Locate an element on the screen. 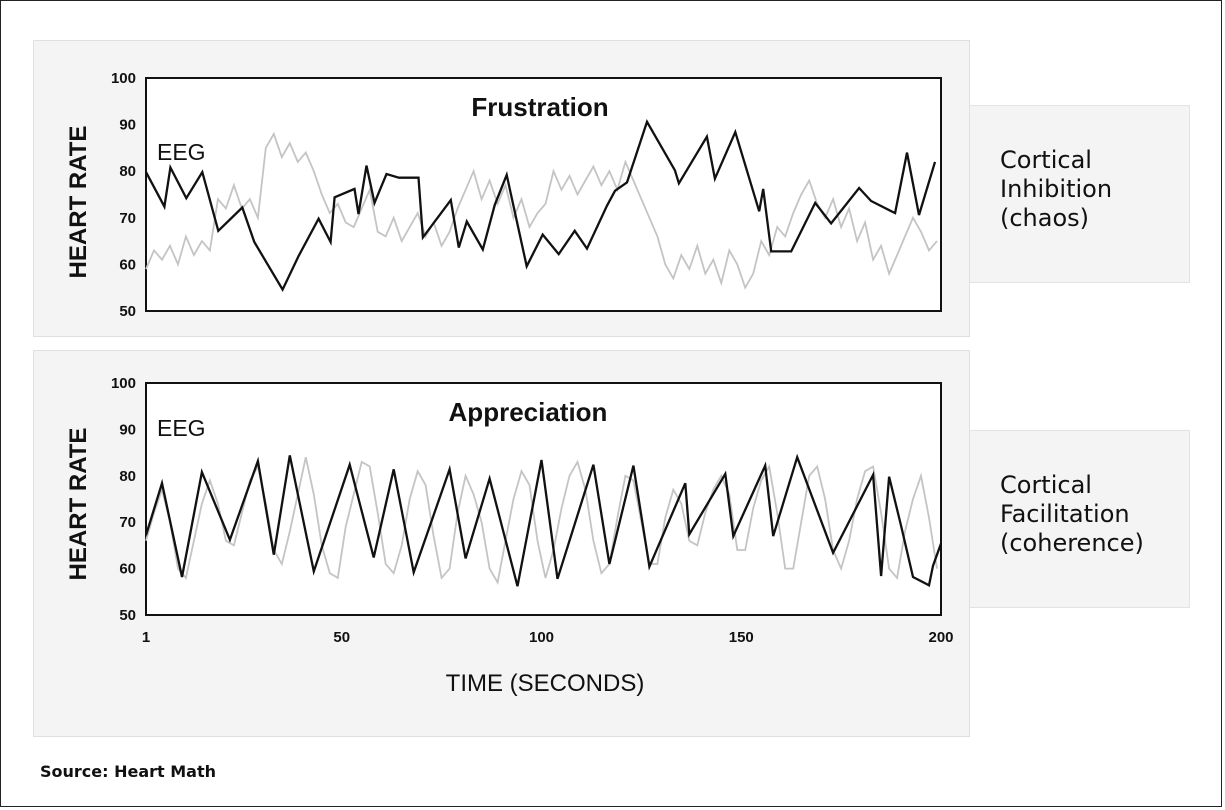 Image resolution: width=1225 pixels, height=810 pixels. x-tick-label: 150 is located at coordinates (741, 637).